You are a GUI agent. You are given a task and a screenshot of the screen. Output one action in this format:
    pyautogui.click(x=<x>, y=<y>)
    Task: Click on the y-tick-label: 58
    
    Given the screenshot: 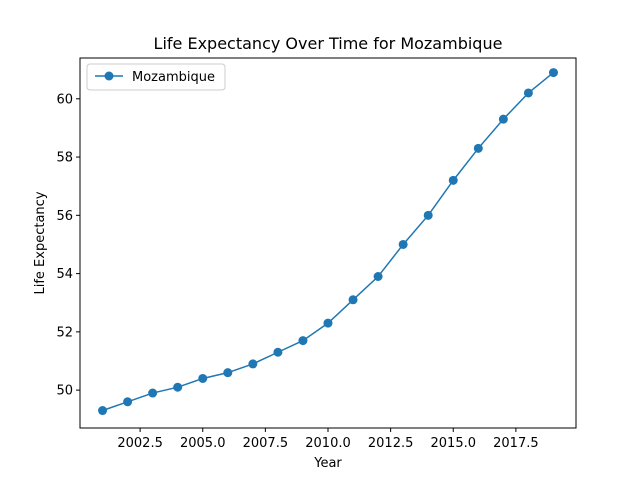 What is the action you would take?
    pyautogui.click(x=64, y=158)
    